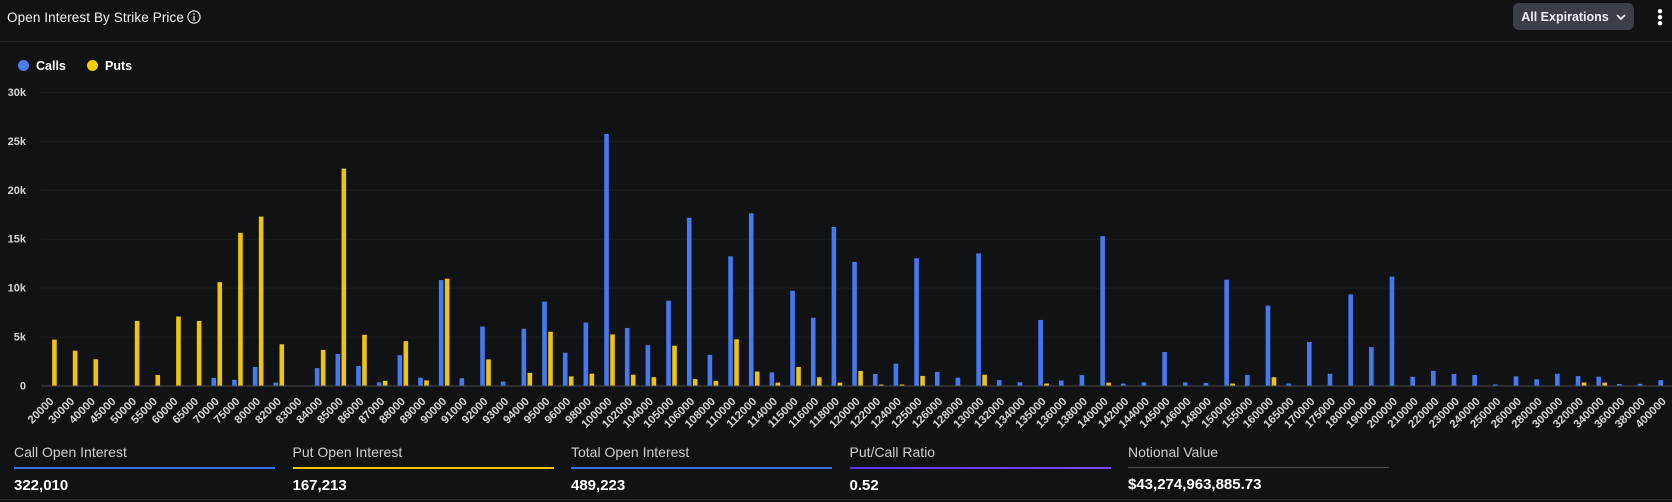  Describe the element at coordinates (17, 93) in the screenshot. I see `svg-text: 30k` at that location.